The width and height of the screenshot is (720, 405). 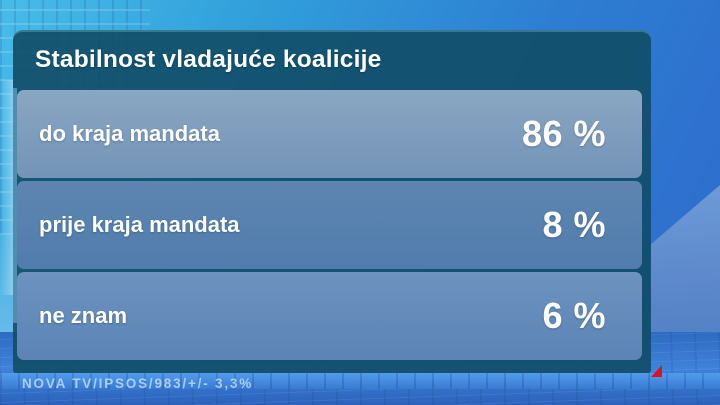 What do you see at coordinates (83, 315) in the screenshot?
I see `result-label: ne znam` at bounding box center [83, 315].